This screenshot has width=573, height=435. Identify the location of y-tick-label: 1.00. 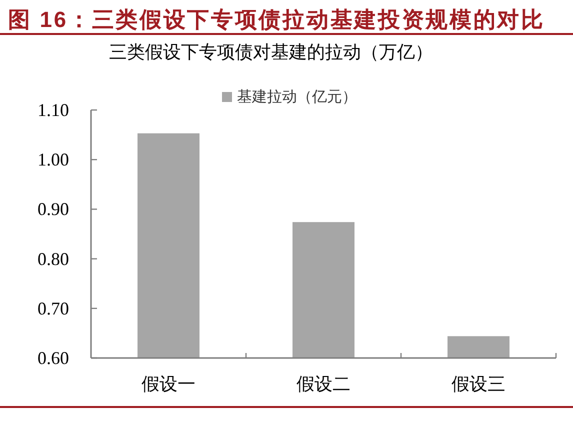
(53, 160).